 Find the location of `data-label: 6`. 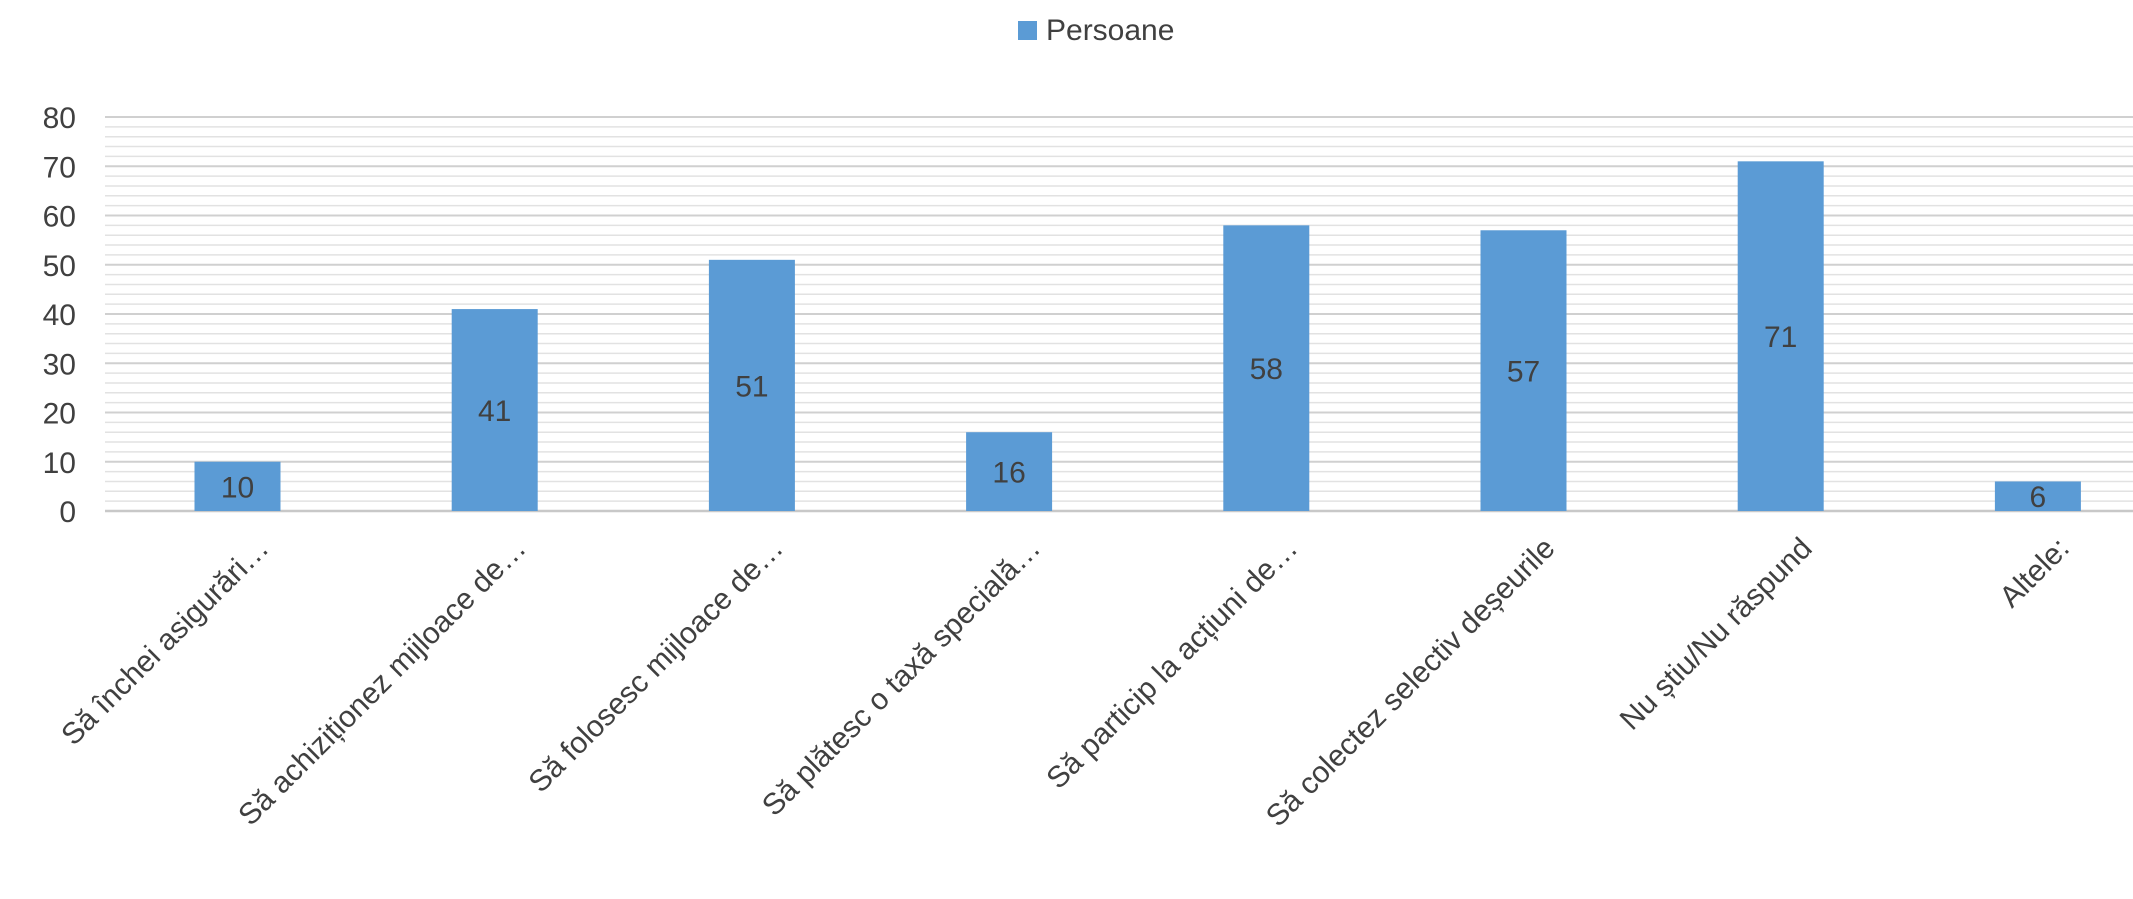

data-label: 6 is located at coordinates (2038, 497).